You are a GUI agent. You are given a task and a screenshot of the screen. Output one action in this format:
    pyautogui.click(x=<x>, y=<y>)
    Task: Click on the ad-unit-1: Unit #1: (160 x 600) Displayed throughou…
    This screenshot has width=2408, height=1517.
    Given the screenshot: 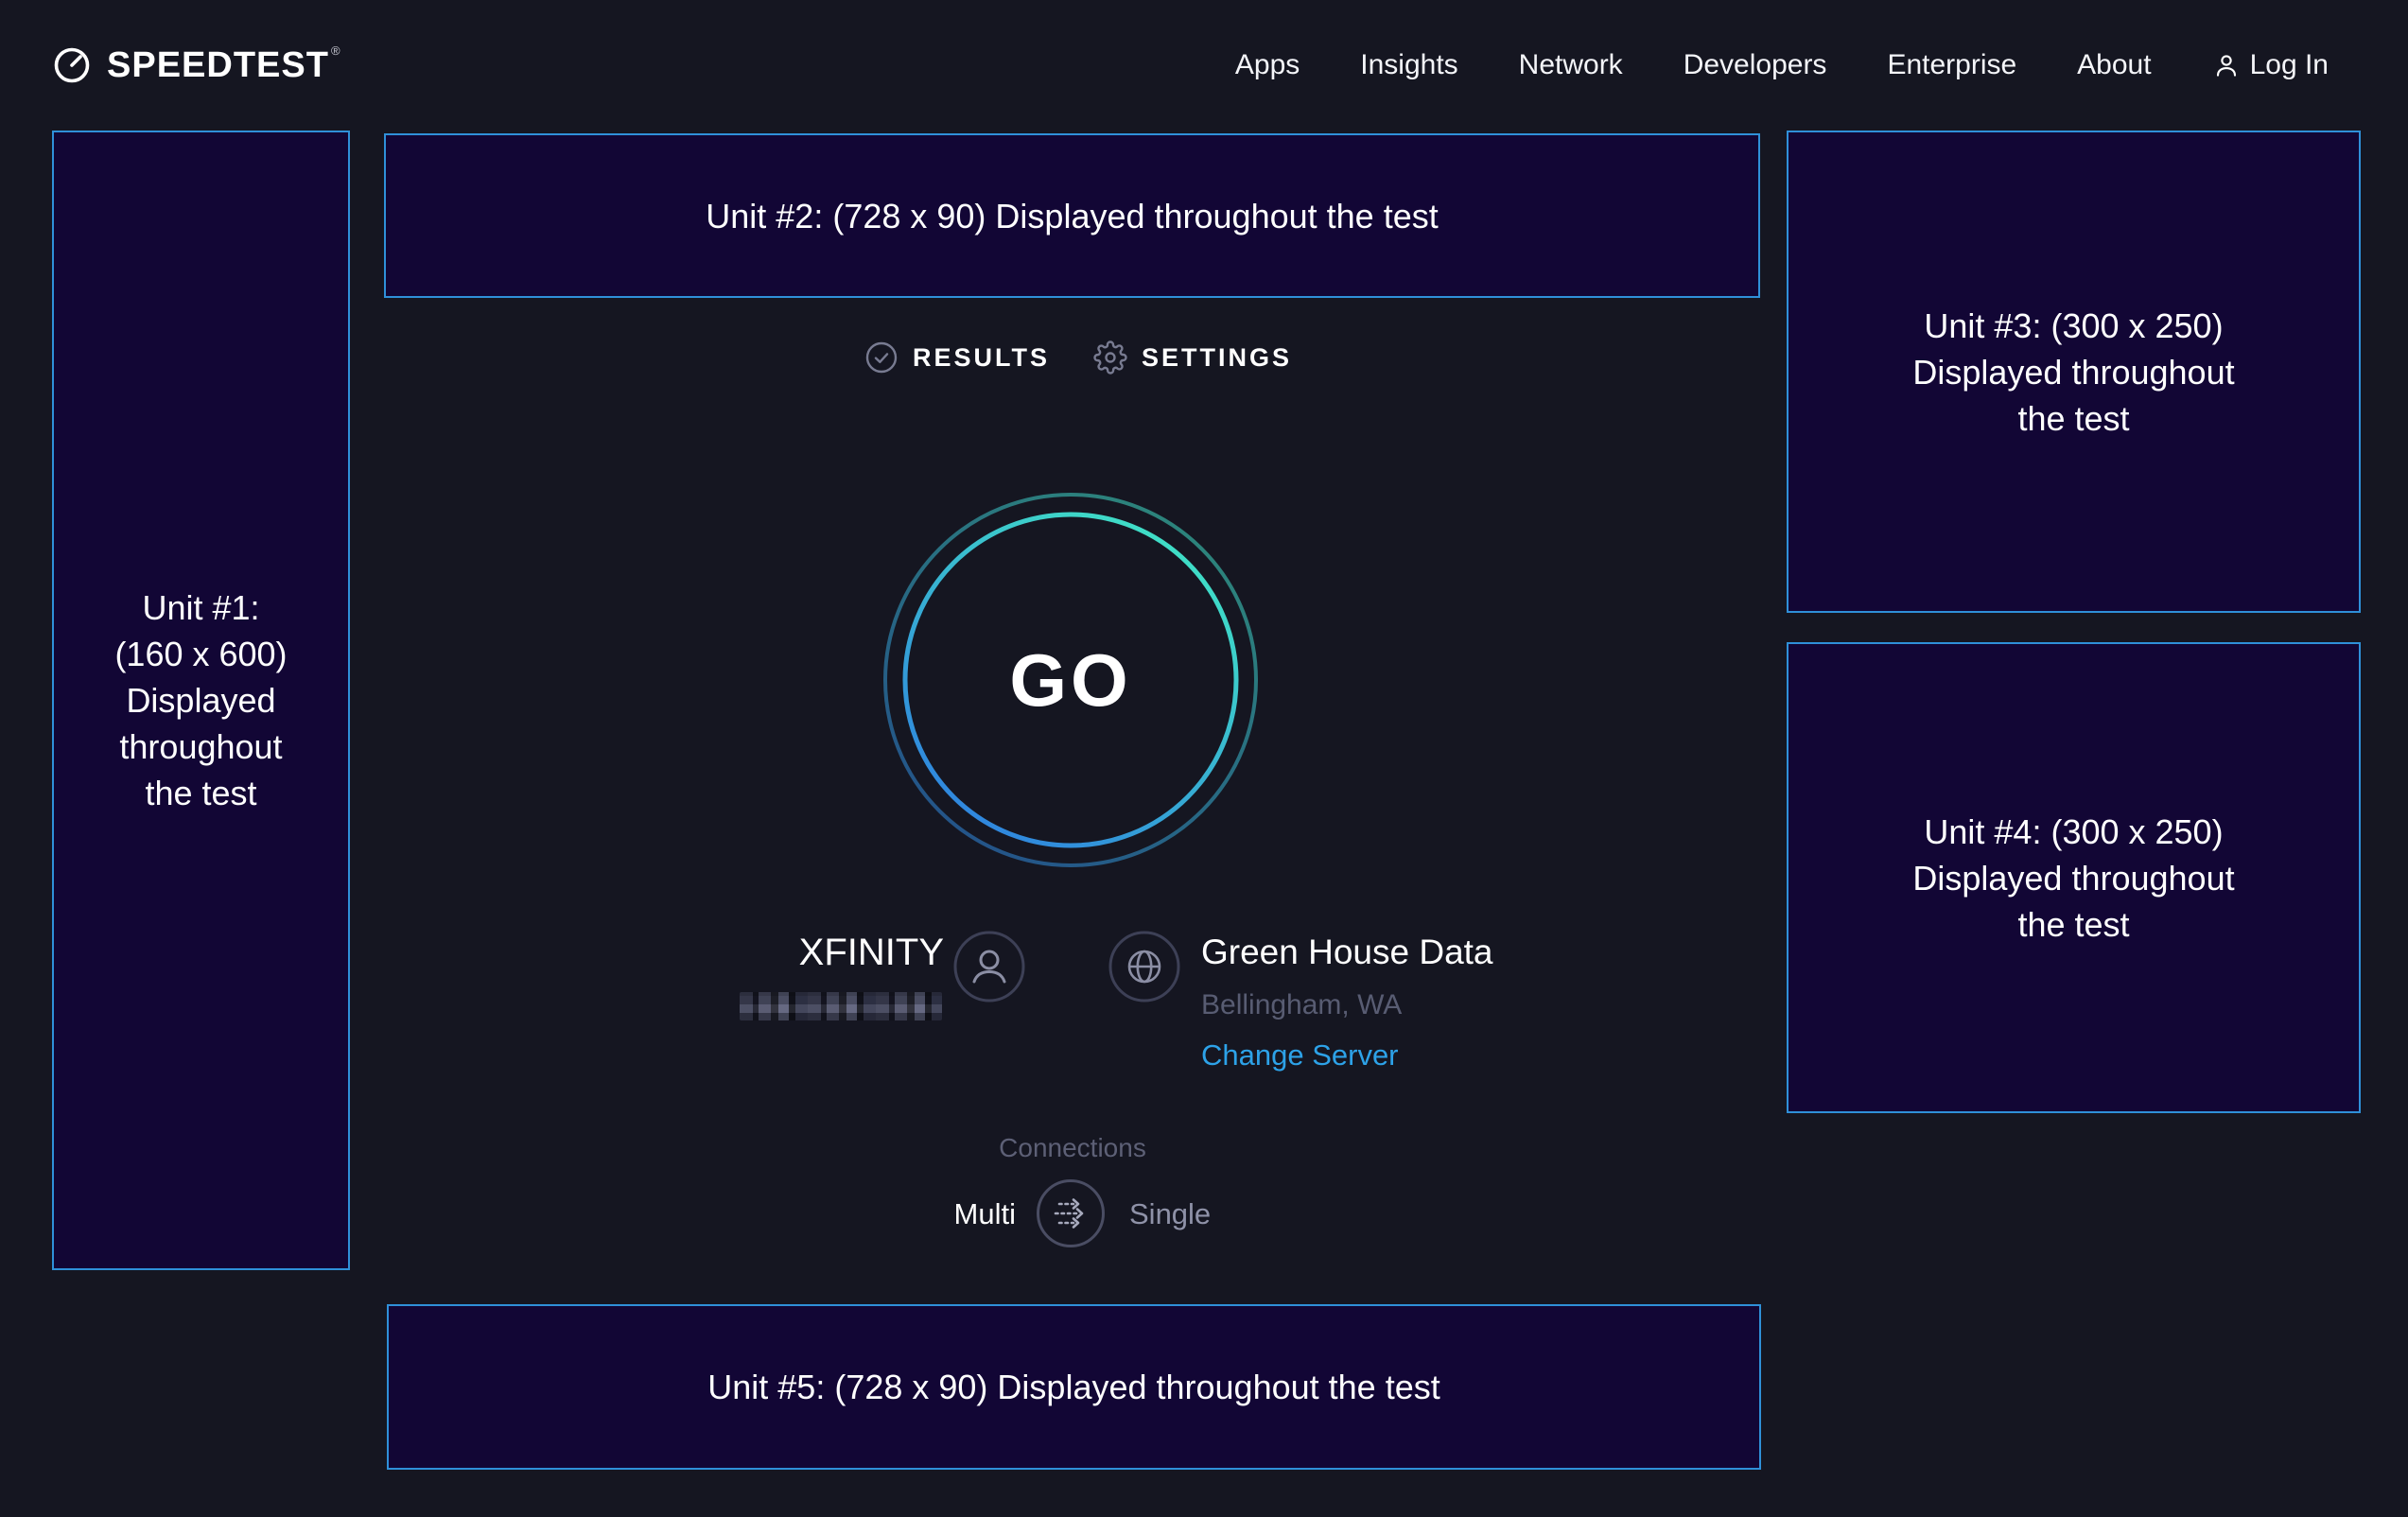 What is the action you would take?
    pyautogui.click(x=201, y=700)
    